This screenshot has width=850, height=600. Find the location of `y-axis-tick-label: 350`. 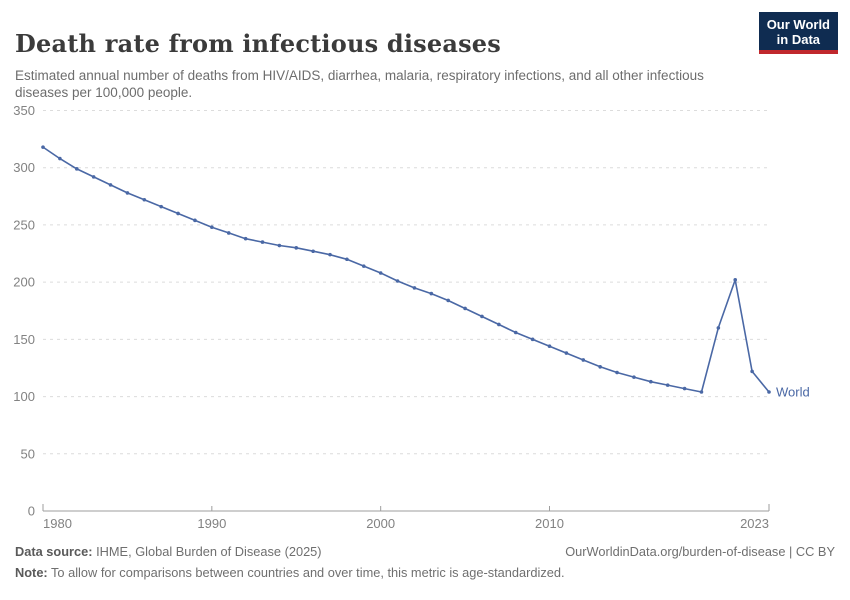

y-axis-tick-label: 350 is located at coordinates (24, 110).